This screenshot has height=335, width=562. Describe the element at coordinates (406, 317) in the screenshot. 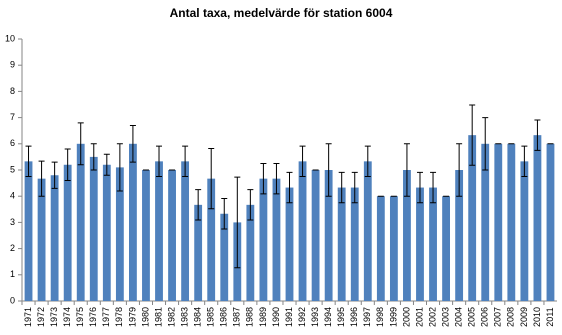

I see `x-tick-label: 2000` at that location.